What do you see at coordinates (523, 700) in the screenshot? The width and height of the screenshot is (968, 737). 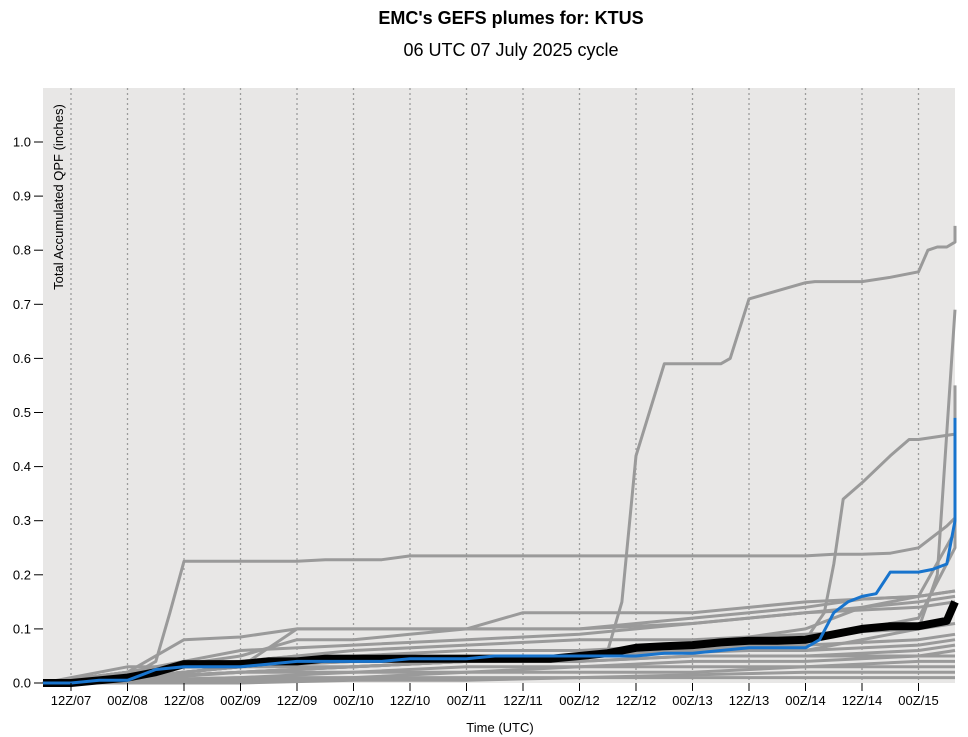 I see `x-tick-label-8: 12Z/11` at bounding box center [523, 700].